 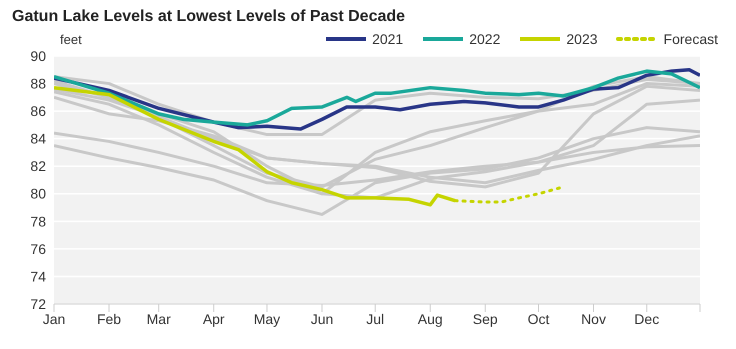 What do you see at coordinates (322, 318) in the screenshot?
I see `x-tick-label: Jun` at bounding box center [322, 318].